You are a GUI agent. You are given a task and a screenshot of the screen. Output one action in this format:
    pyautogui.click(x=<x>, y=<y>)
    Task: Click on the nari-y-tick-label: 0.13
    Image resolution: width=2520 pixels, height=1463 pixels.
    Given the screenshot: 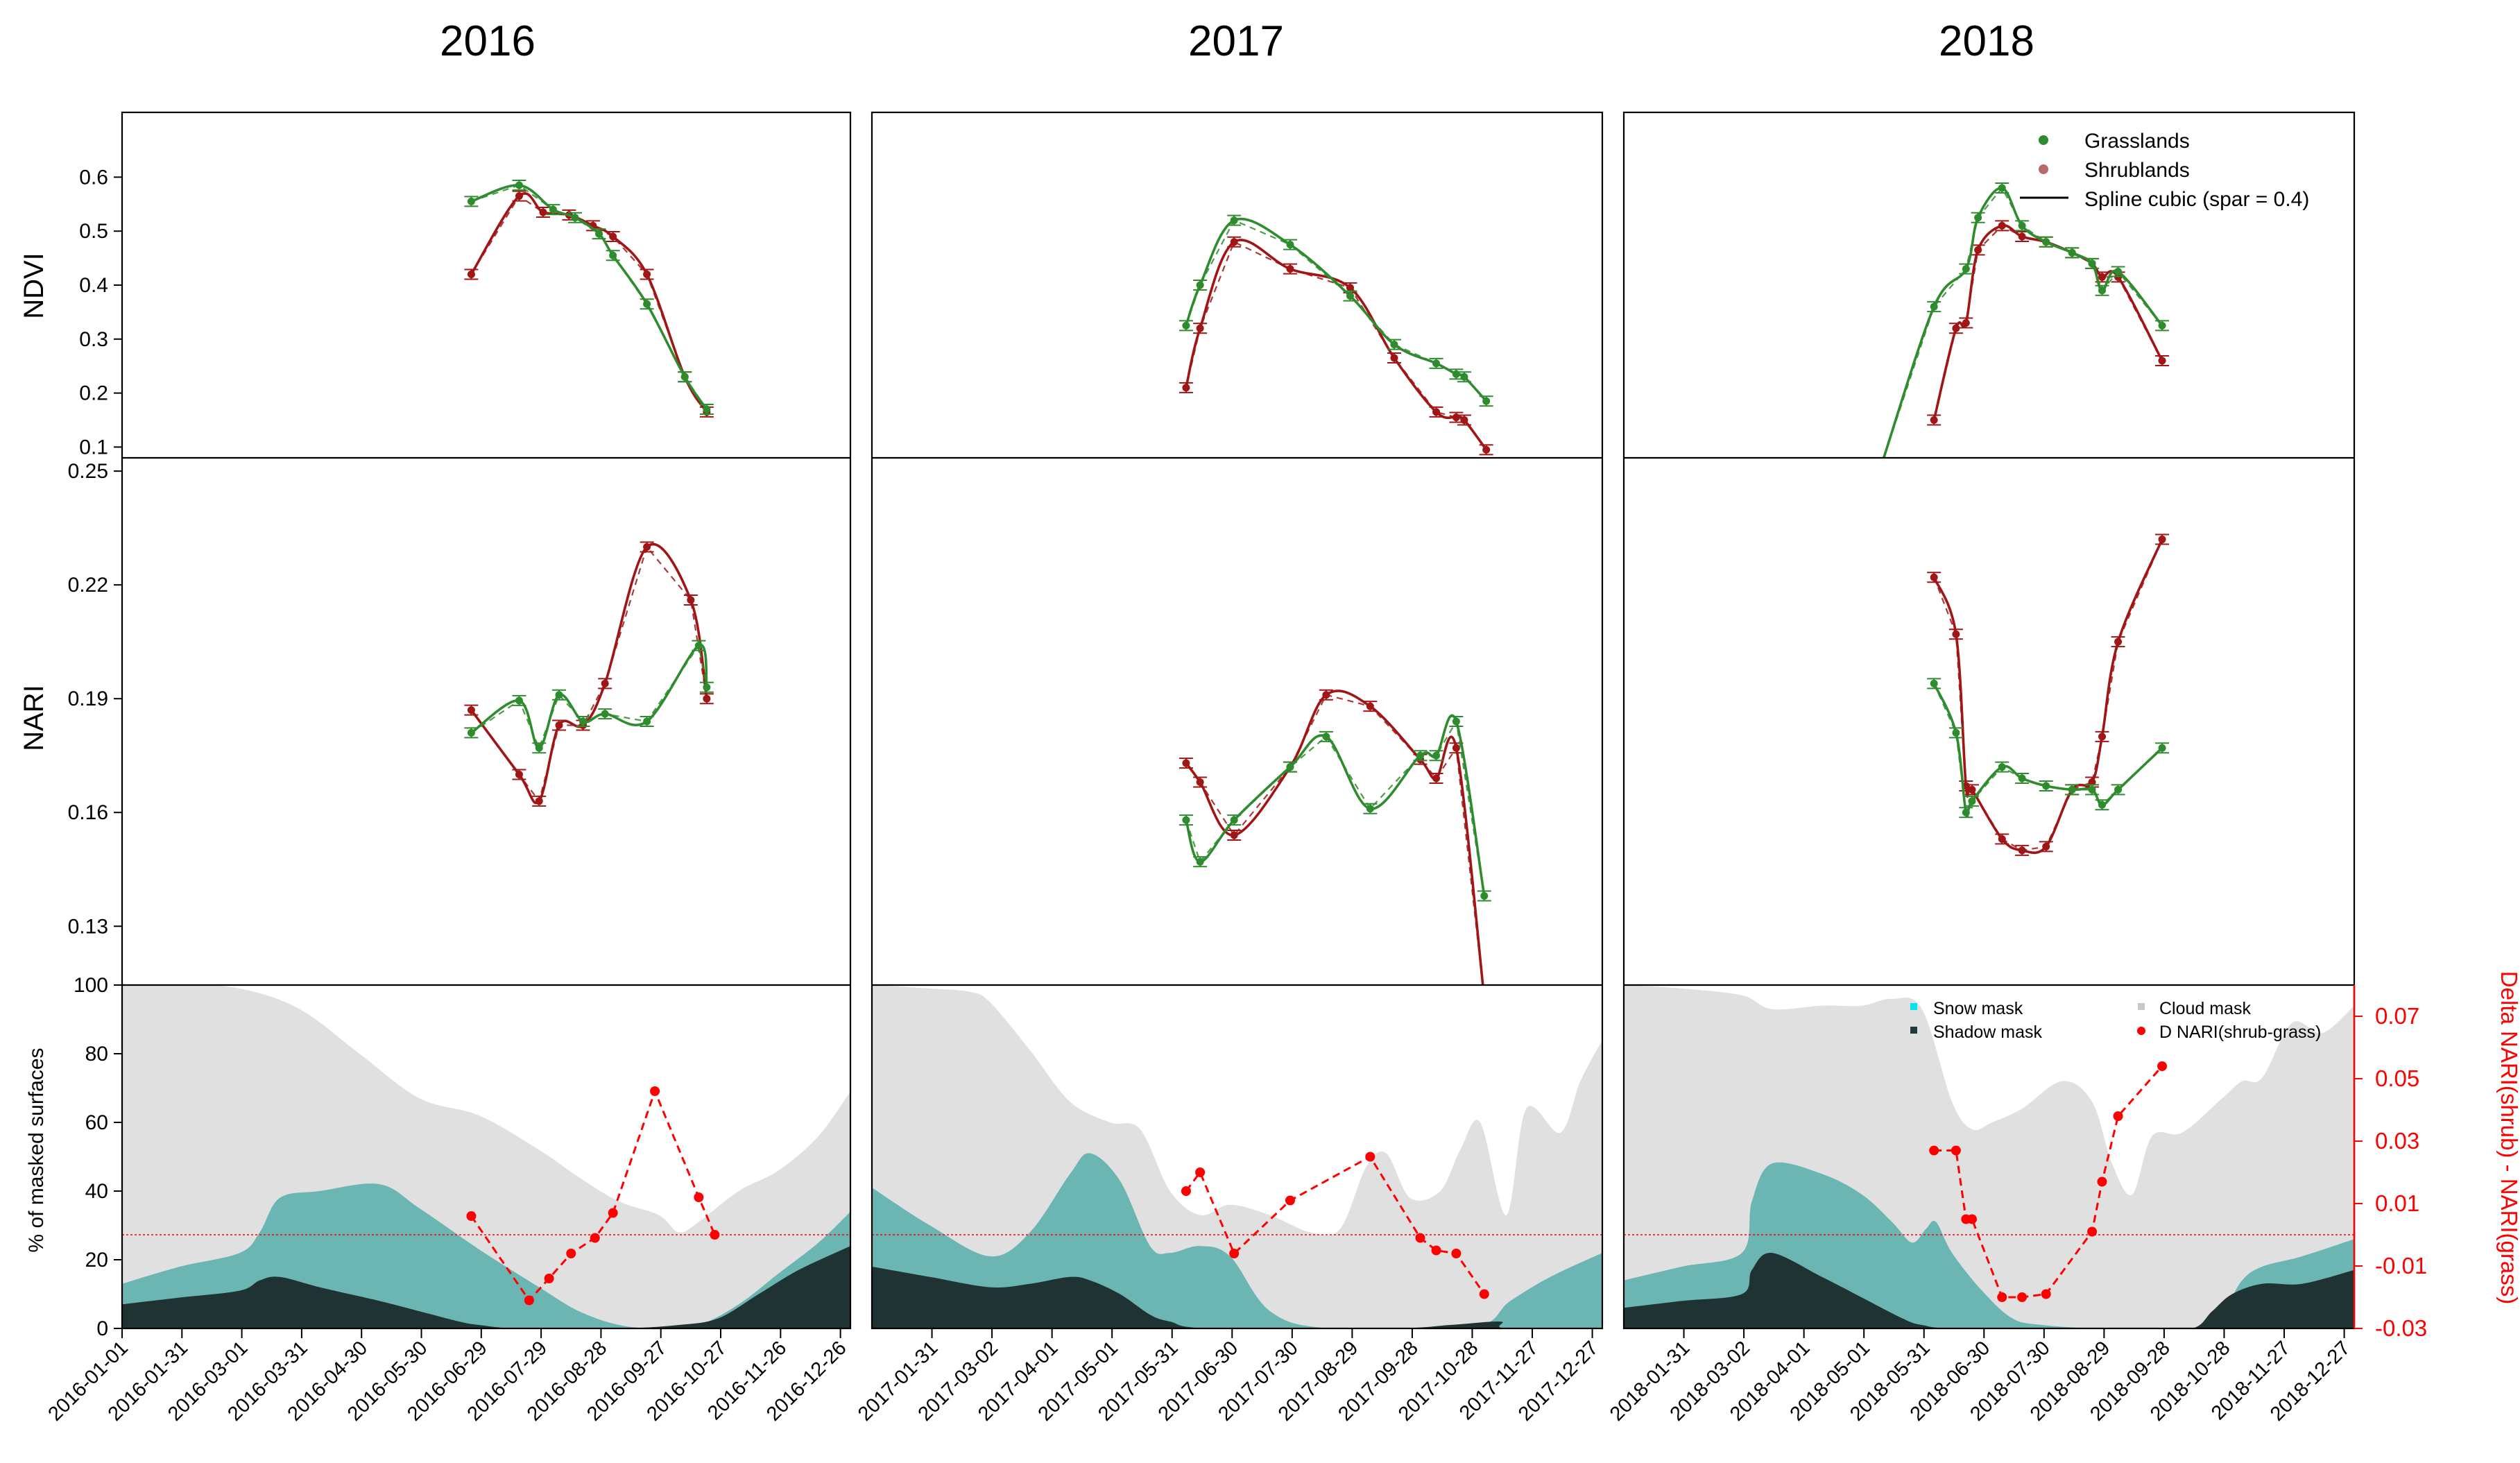 What is the action you would take?
    pyautogui.click(x=88, y=926)
    